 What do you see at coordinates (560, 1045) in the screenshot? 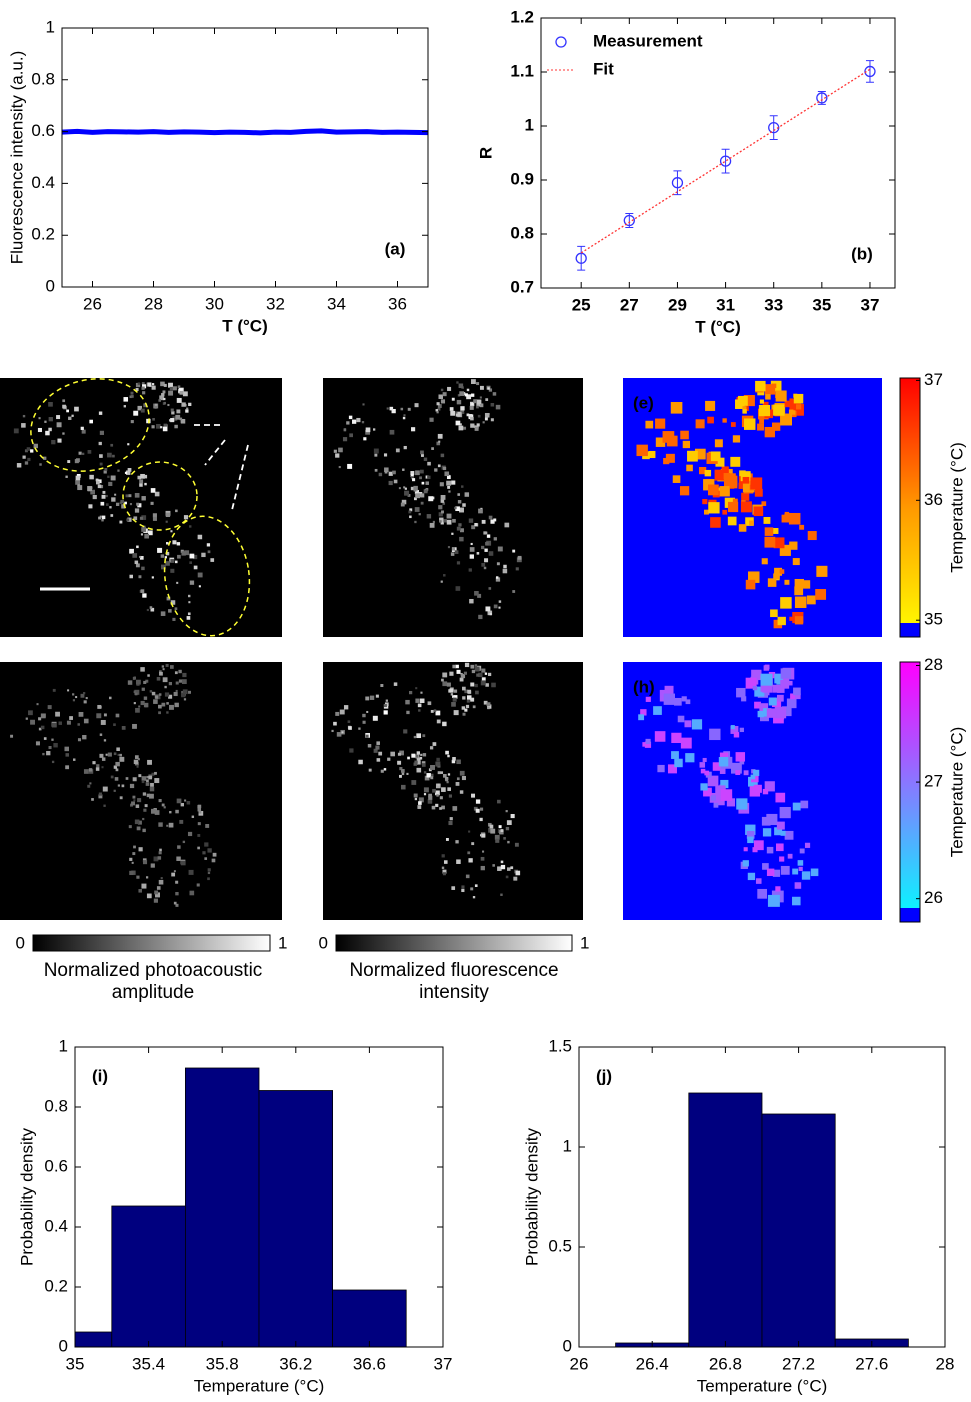
I see `y-tick-label: 1.5` at bounding box center [560, 1045].